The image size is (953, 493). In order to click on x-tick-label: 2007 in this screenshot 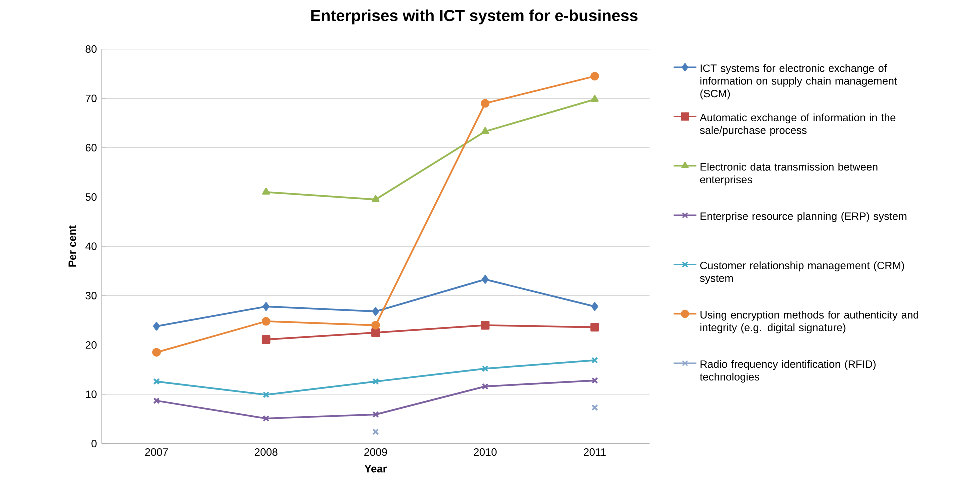, I will do `click(156, 452)`.